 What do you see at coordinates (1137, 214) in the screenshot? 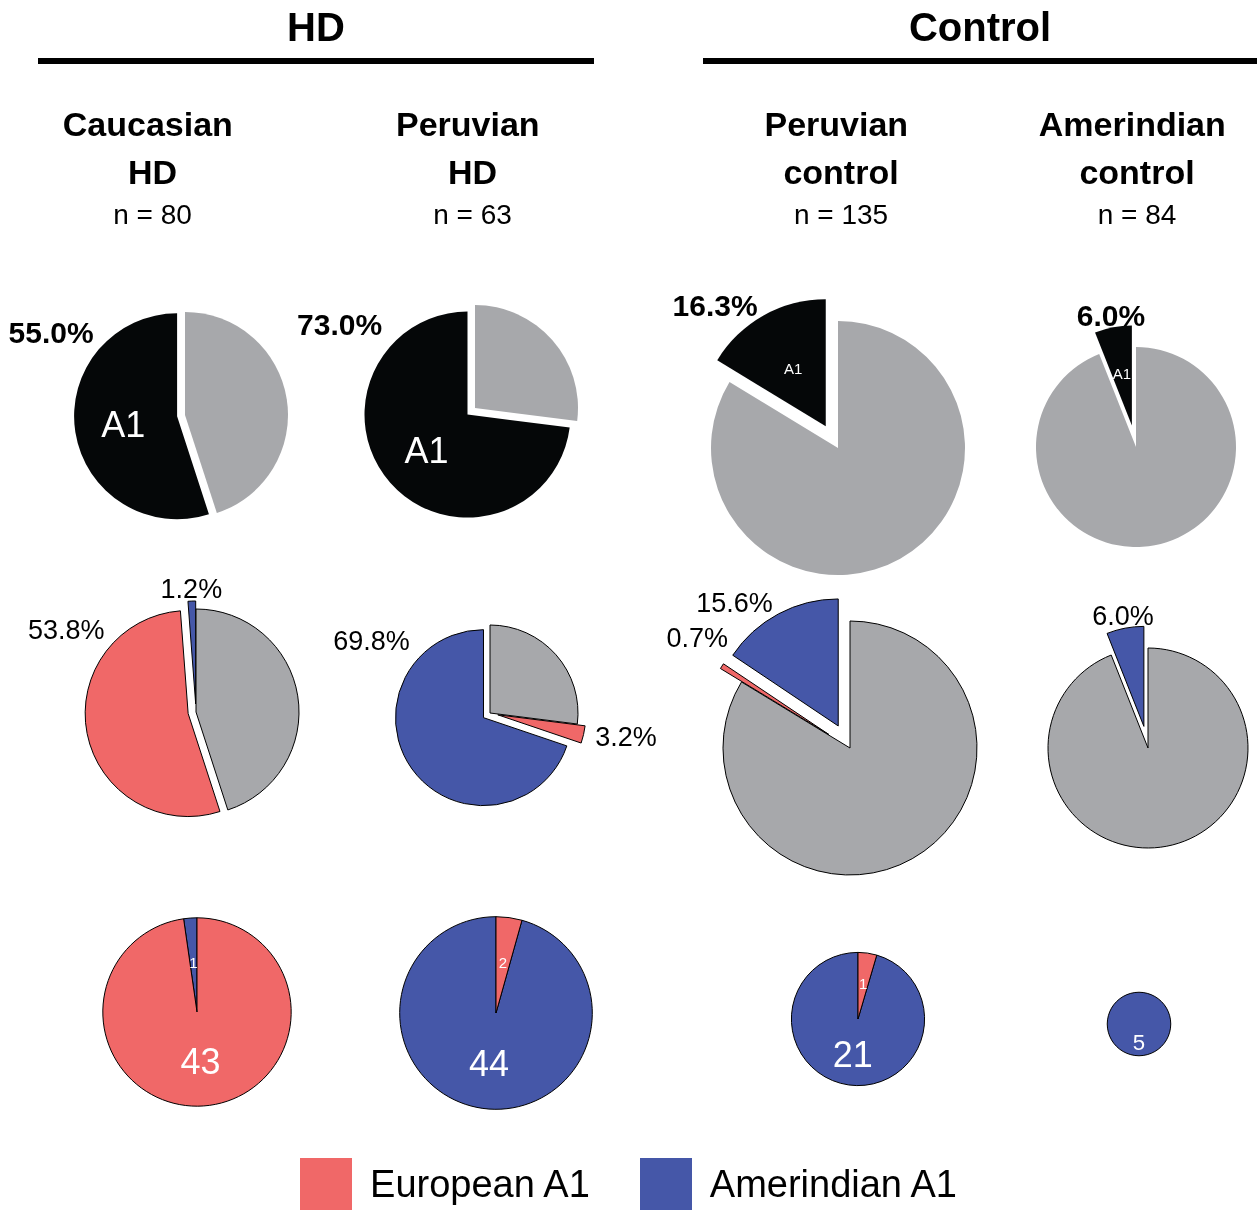
I see `chart-subtitle: n = 84` at bounding box center [1137, 214].